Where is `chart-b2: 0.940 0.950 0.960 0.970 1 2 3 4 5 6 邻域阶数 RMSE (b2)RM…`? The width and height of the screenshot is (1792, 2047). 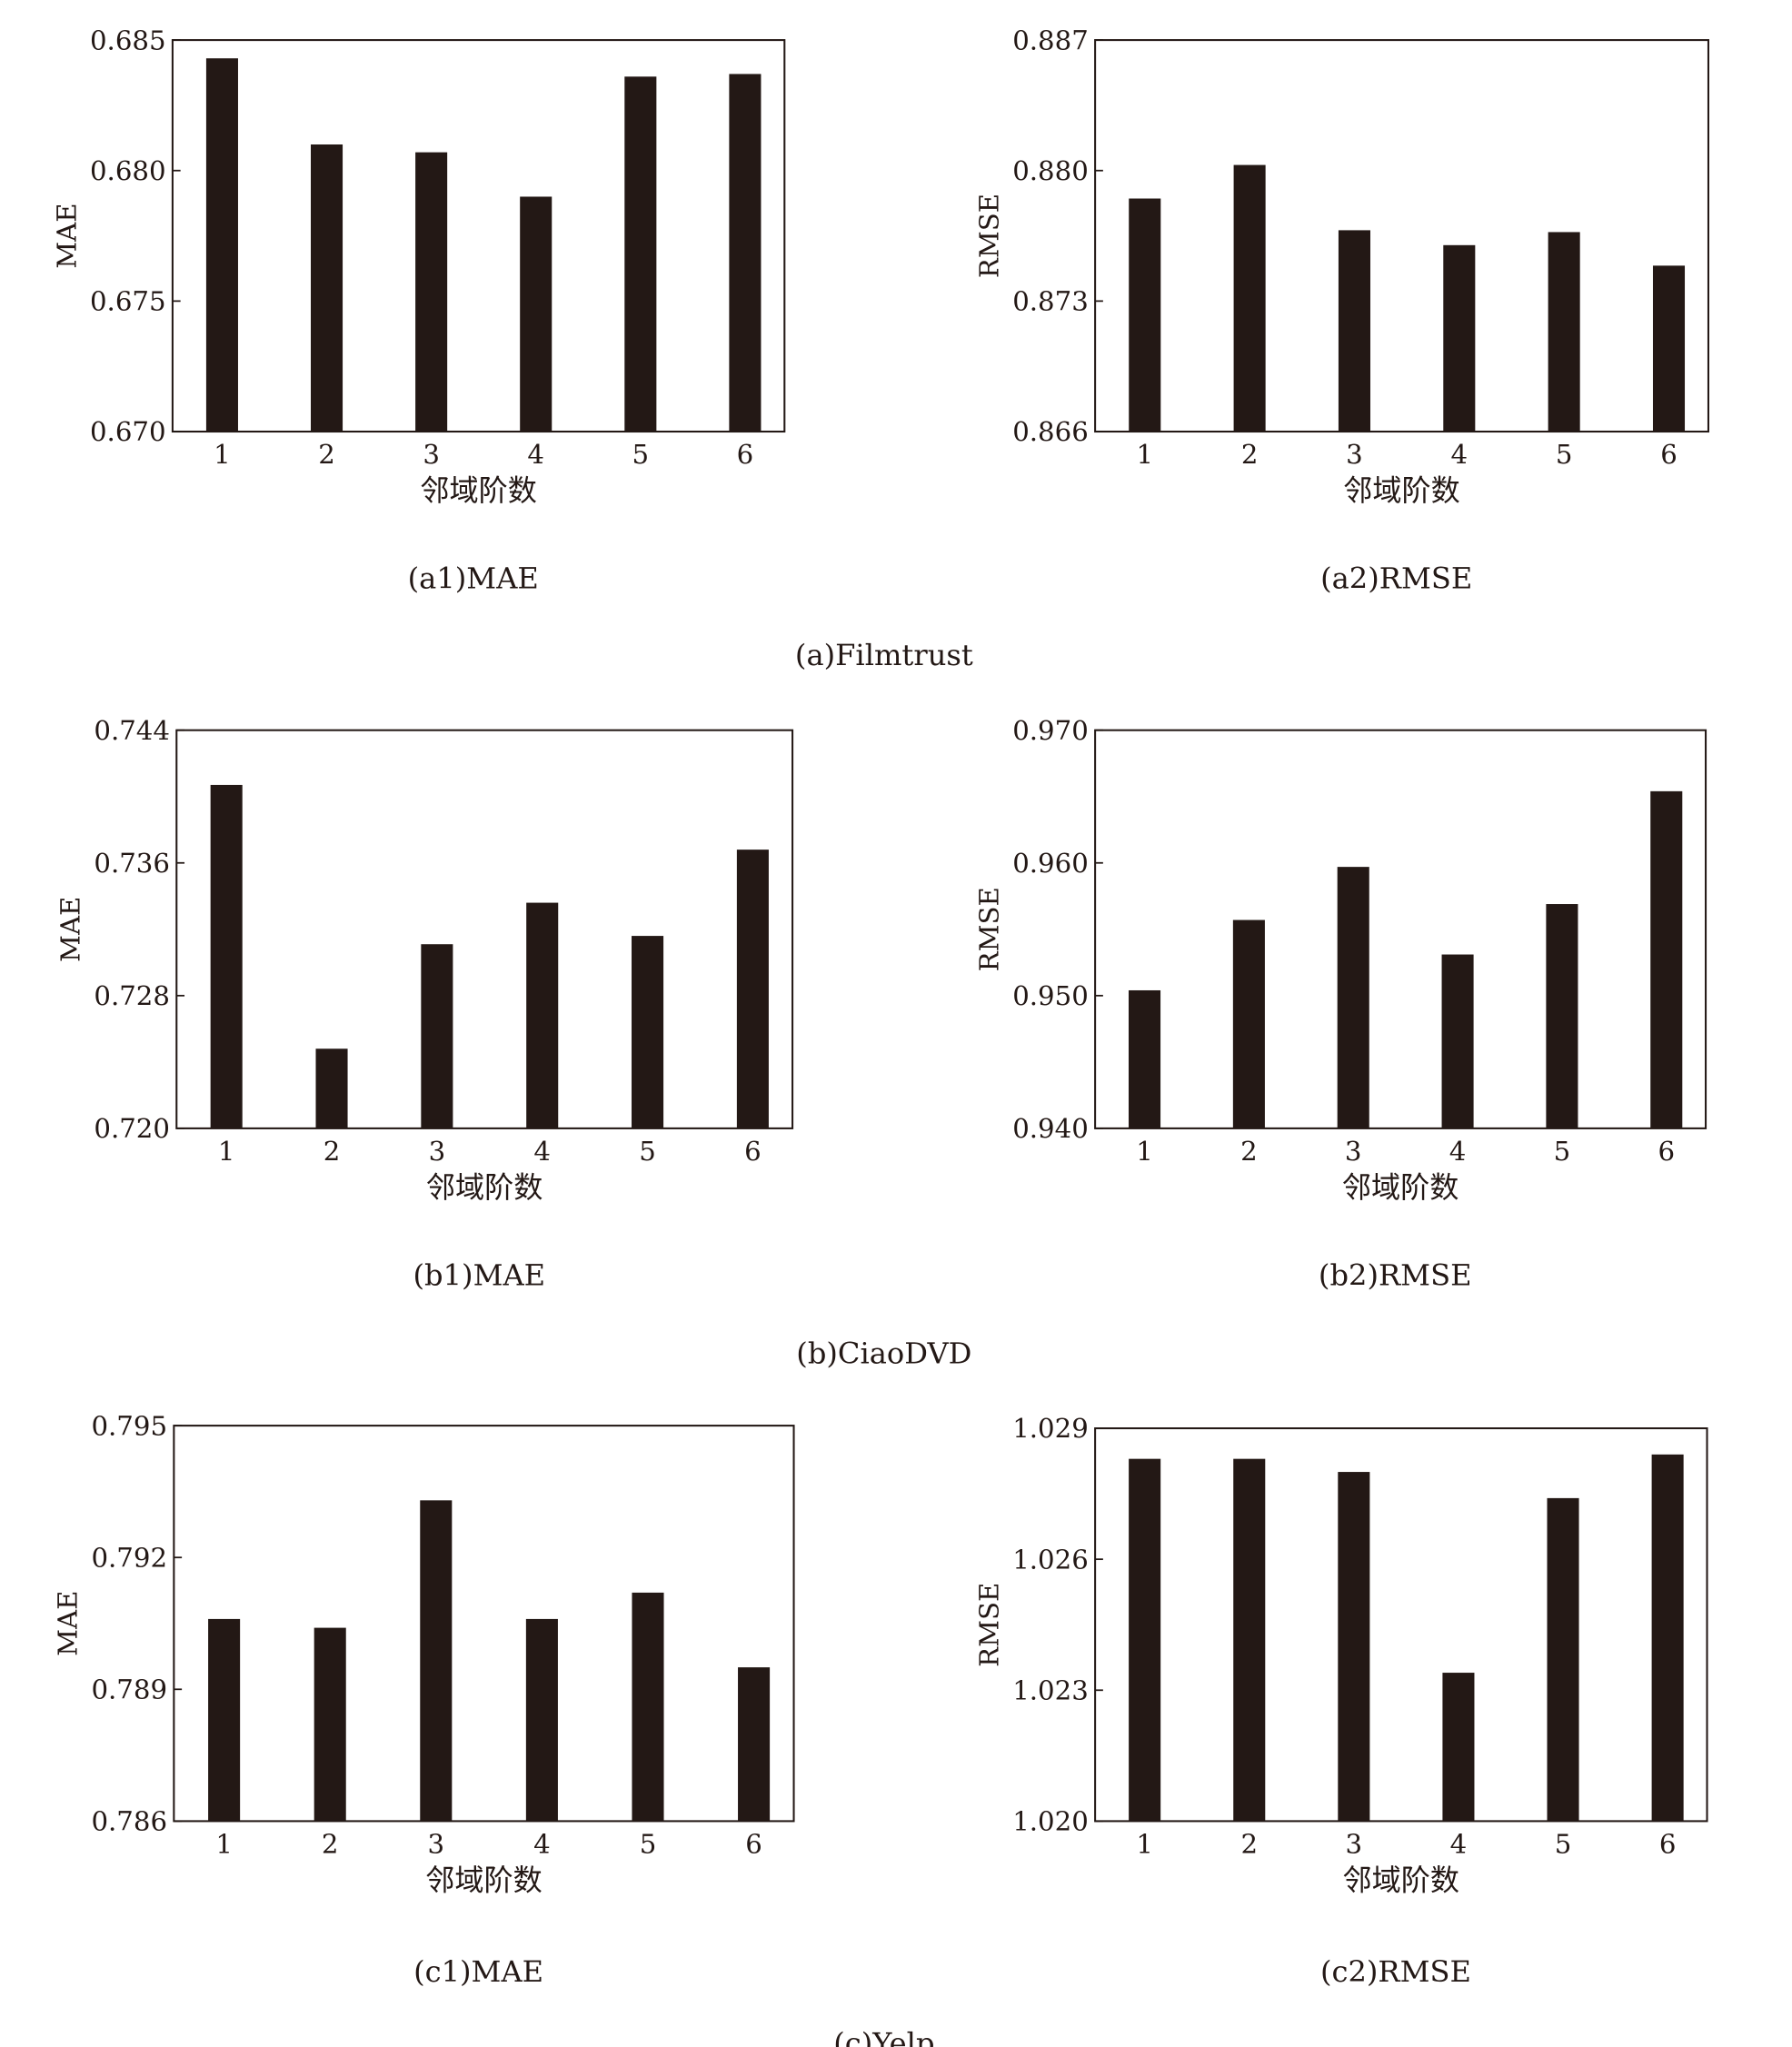
chart-b2: 0.940 0.950 0.960 0.970 1 2 3 4 5 6 邻域阶数 RMSE (b2)RM… is located at coordinates (1340, 1004).